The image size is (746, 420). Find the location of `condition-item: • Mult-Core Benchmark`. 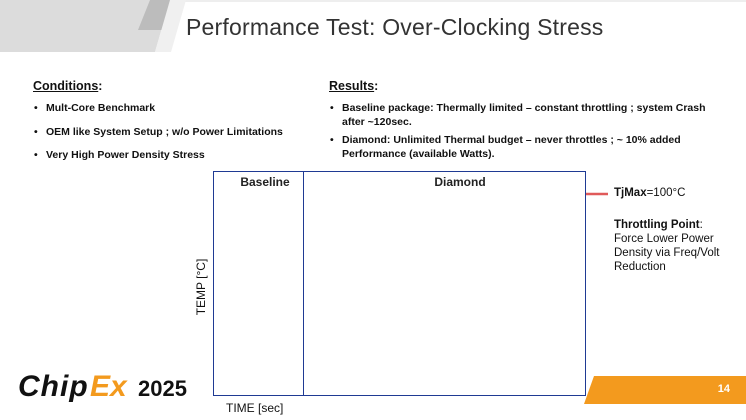

condition-item: • Mult-Core Benchmark is located at coordinates (95, 108).